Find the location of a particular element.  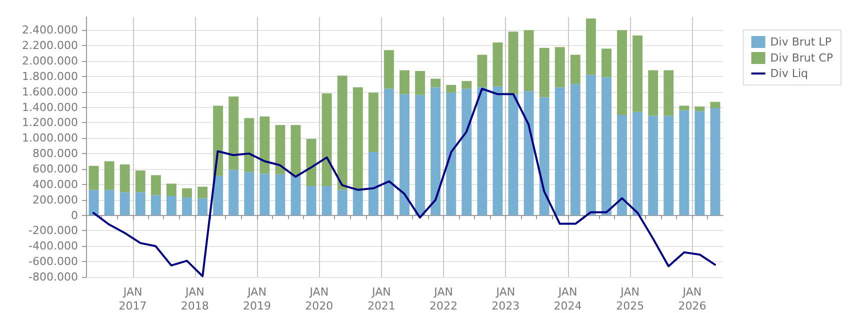

y-tick-label: 0 is located at coordinates (74, 215).